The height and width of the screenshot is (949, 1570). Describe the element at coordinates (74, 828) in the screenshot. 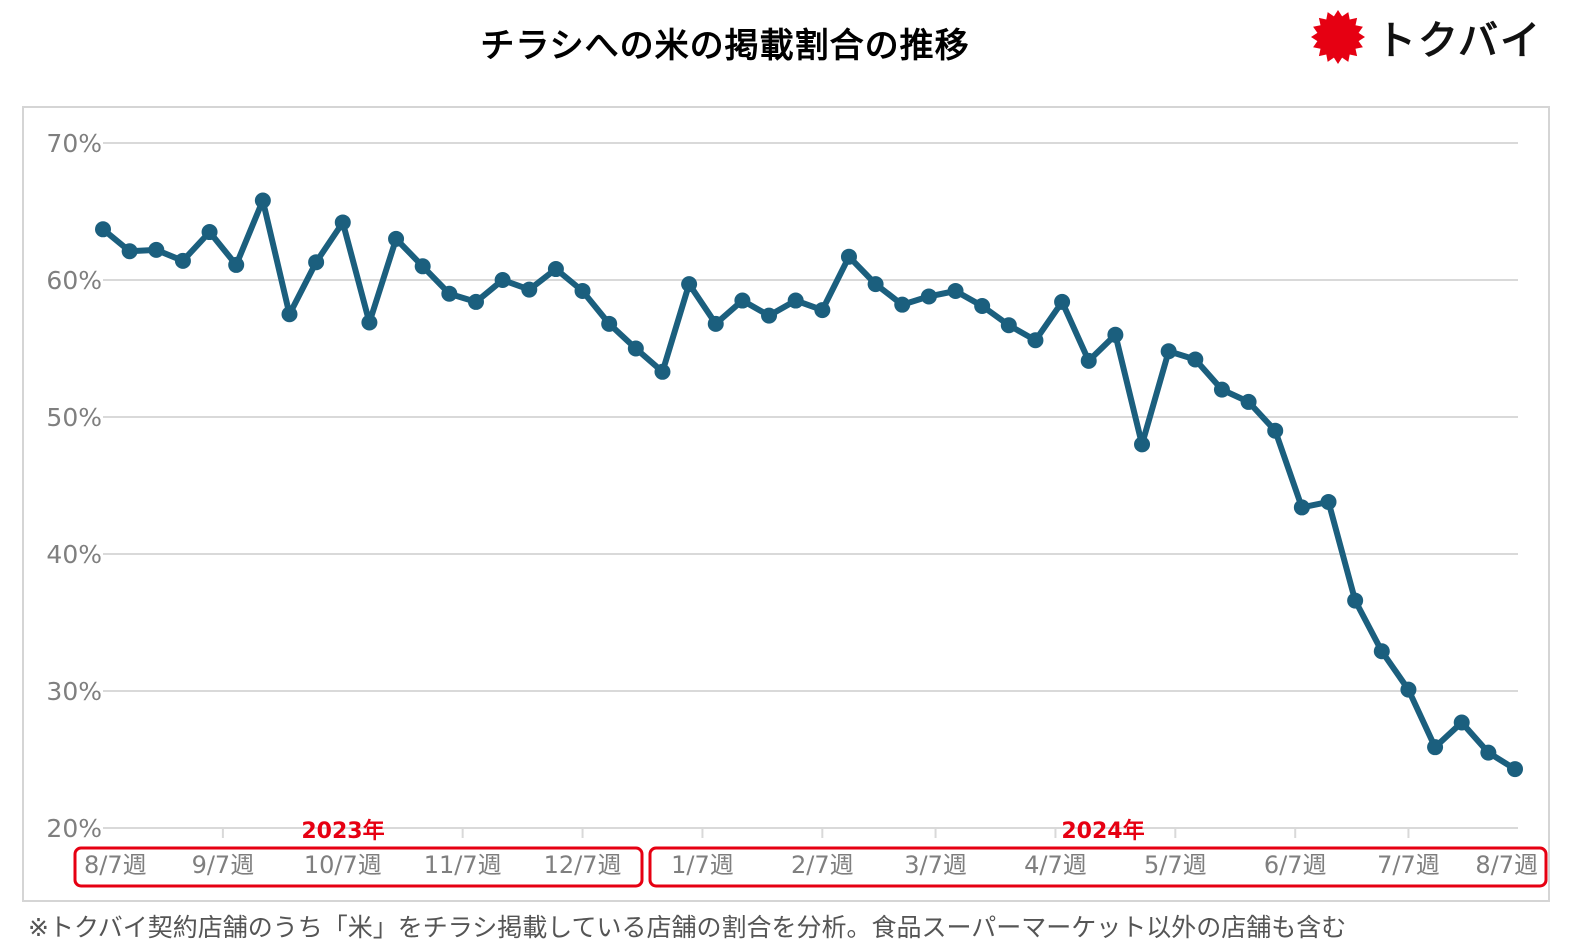

I see `y-tick-label: 20%` at that location.